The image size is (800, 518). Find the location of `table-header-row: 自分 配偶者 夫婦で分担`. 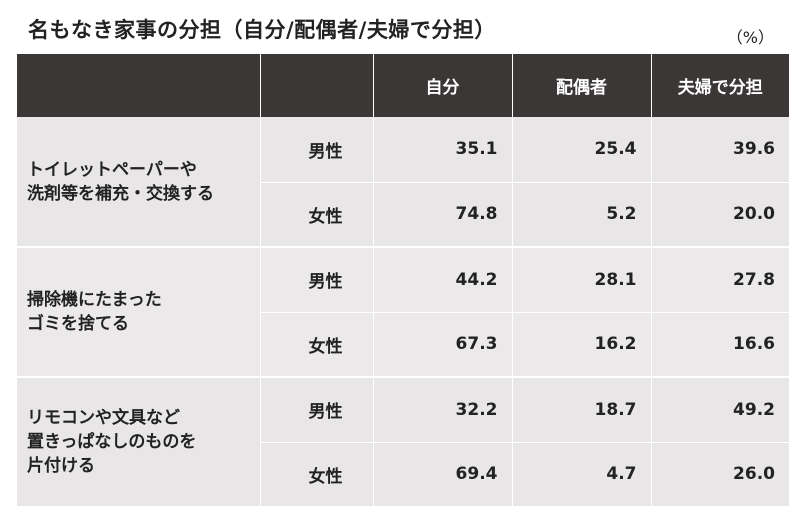

table-header-row: 自分 配偶者 夫婦で分担 is located at coordinates (403, 85).